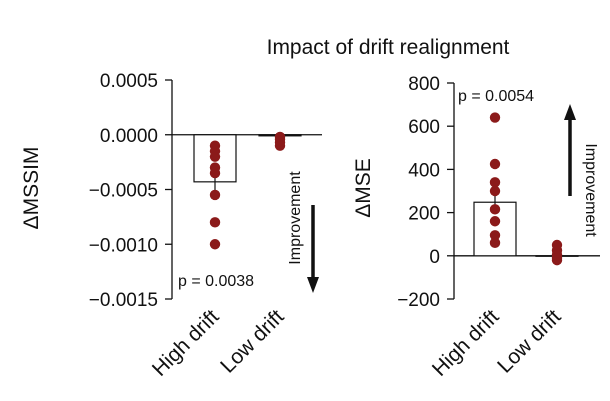  I want to click on y-tick-label: 0.0000, so click(129, 136).